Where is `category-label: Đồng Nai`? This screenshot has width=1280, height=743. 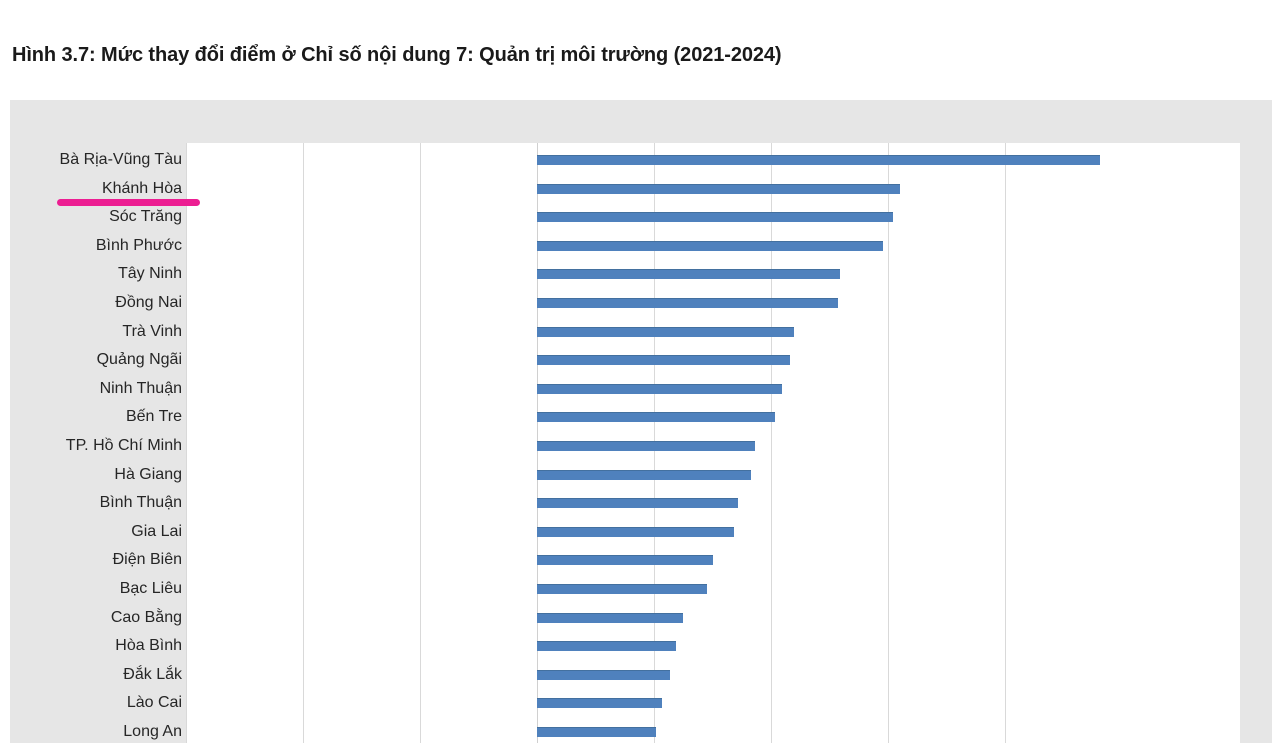 category-label: Đồng Nai is located at coordinates (148, 302).